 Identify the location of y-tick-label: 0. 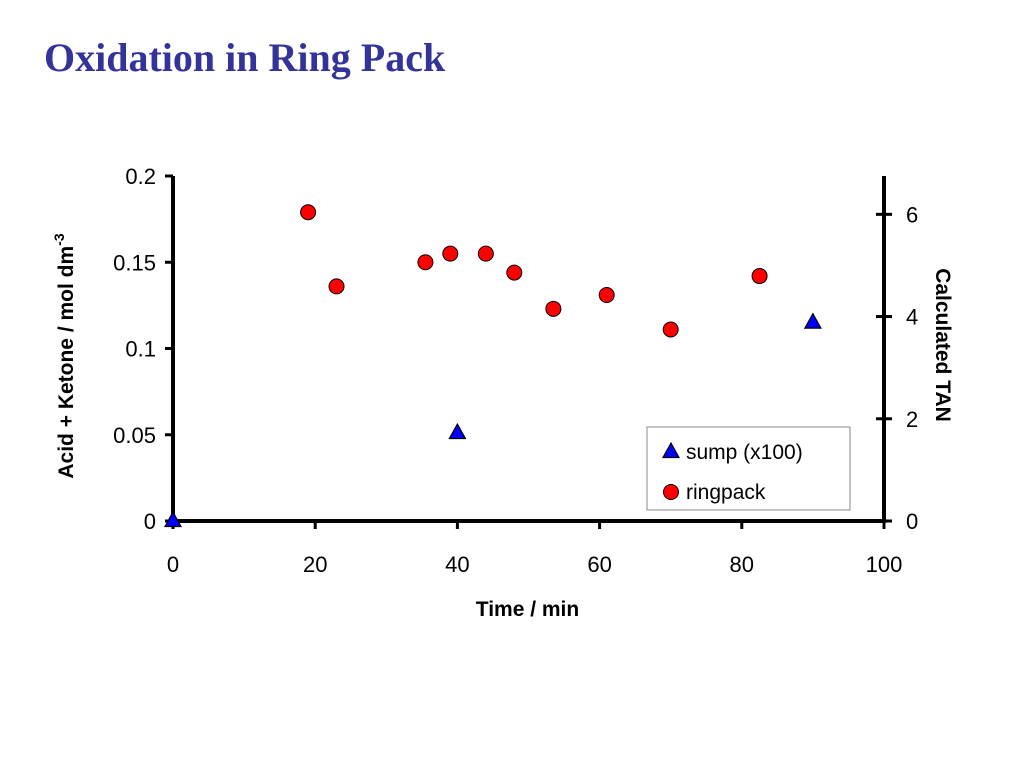
(150, 521).